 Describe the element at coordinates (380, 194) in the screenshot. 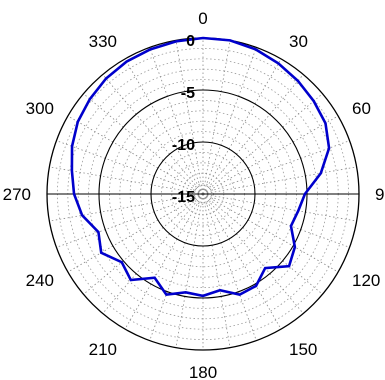

I see `angle-tick-label: 90` at that location.